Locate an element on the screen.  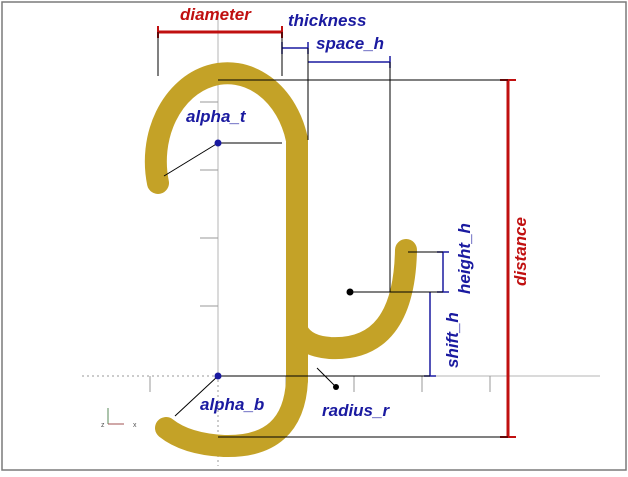
axes-indicator-x-label: x is located at coordinates (135, 425).